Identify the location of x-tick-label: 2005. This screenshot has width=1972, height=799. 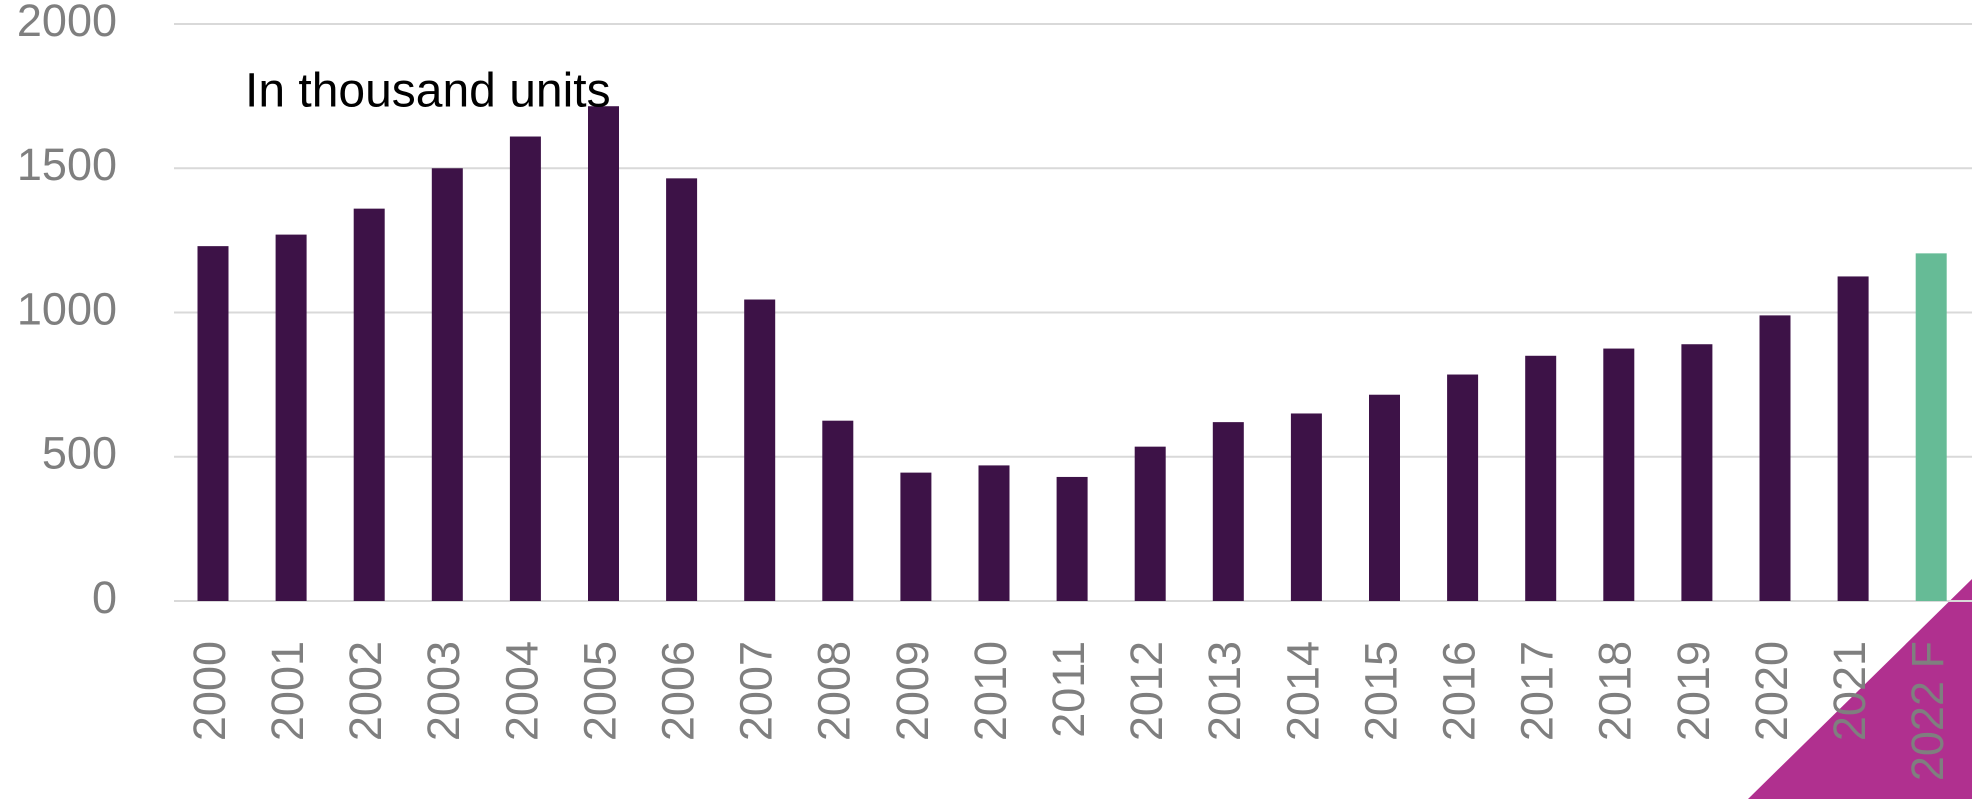
(599, 691).